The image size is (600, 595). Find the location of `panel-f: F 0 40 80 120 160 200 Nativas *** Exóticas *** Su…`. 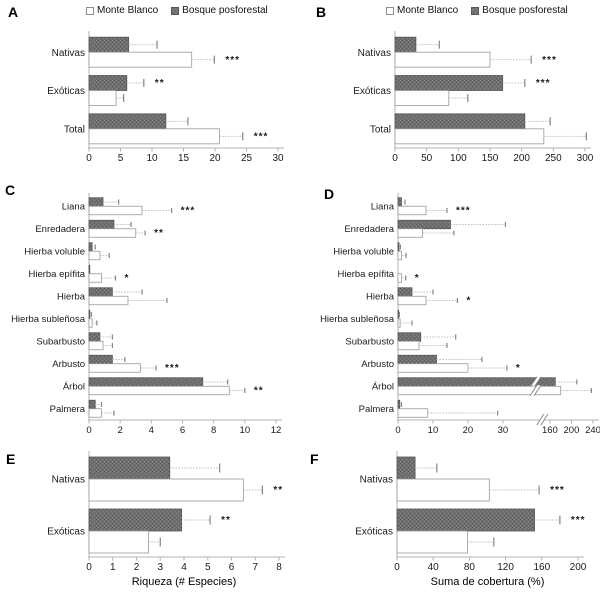

panel-f: F 0 40 80 120 160 200 Nativas *** Exóticas *** Su… is located at coordinates (450, 520).